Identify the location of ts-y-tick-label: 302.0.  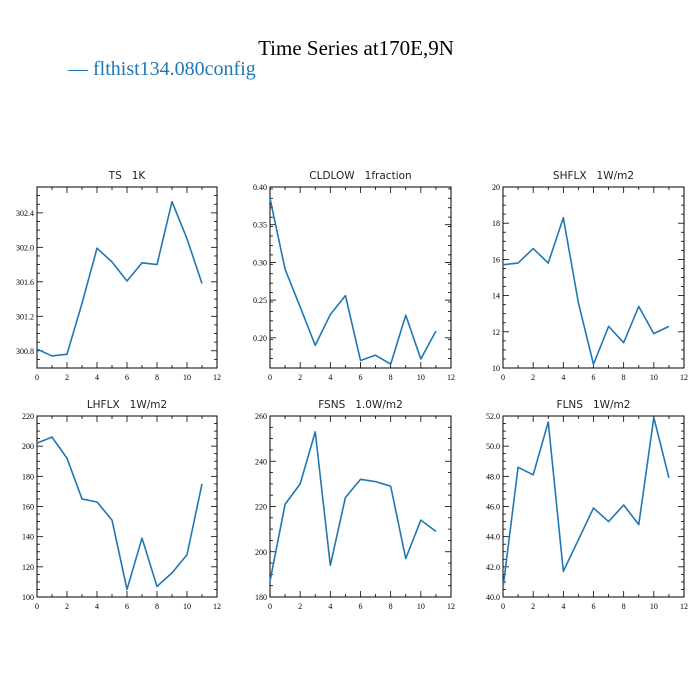
(25, 247).